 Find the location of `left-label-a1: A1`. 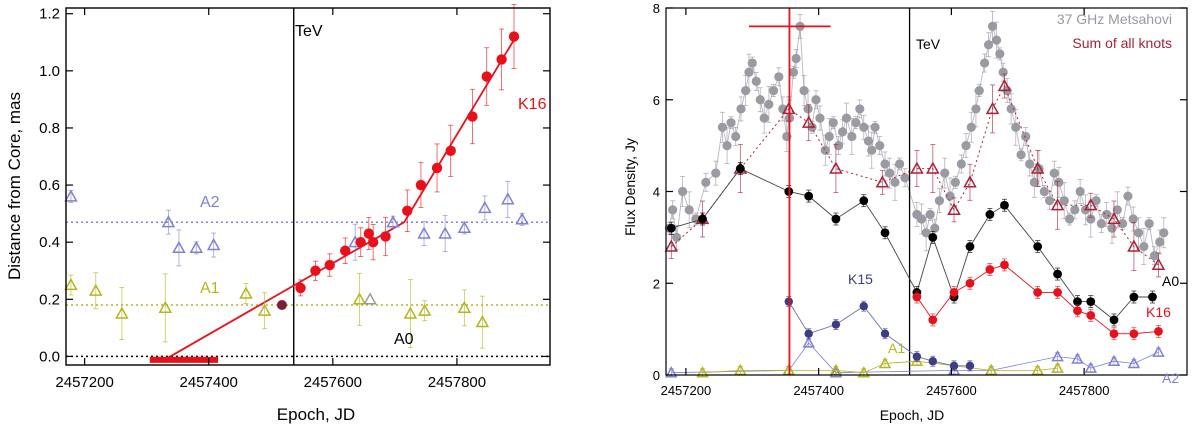

left-label-a1: A1 is located at coordinates (210, 288).